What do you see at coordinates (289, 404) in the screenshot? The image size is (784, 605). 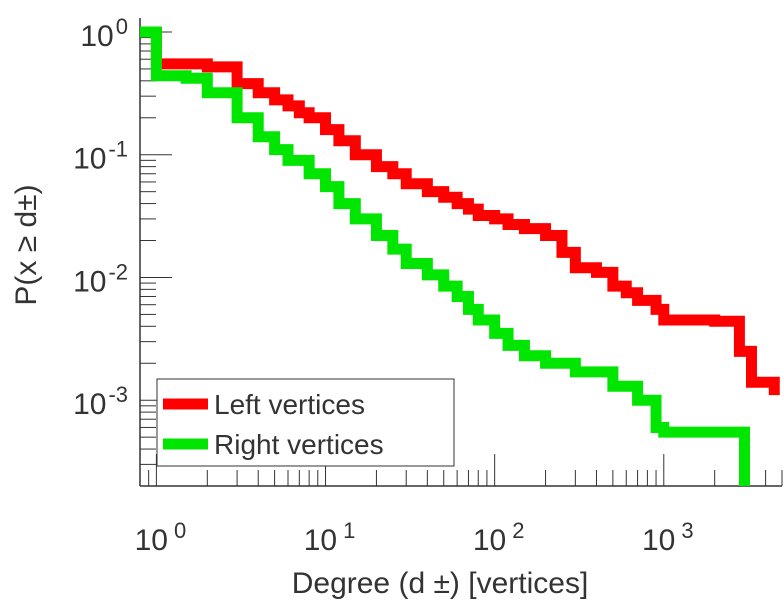 I see `legend-label: Left vertices` at bounding box center [289, 404].